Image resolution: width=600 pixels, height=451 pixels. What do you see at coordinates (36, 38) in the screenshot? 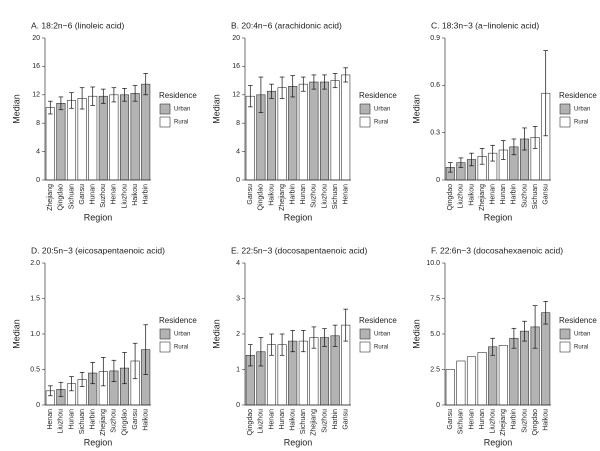
I see `y-tick-label: 20` at bounding box center [36, 38].